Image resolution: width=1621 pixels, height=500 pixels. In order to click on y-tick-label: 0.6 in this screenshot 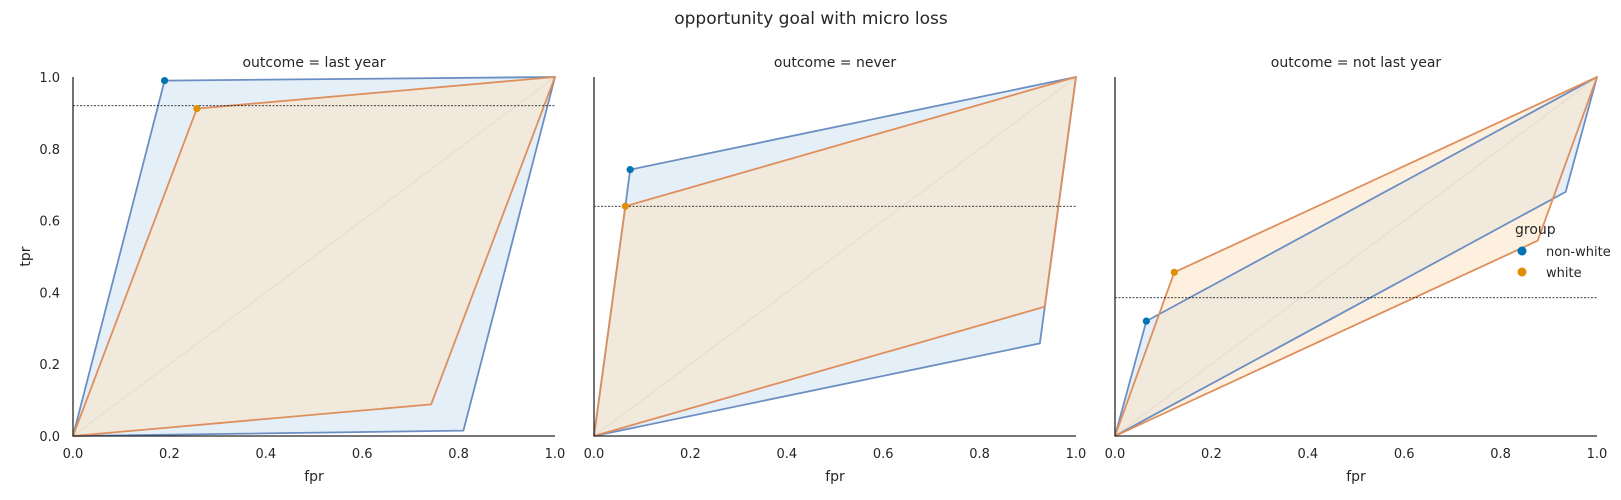, I will do `click(49, 222)`.